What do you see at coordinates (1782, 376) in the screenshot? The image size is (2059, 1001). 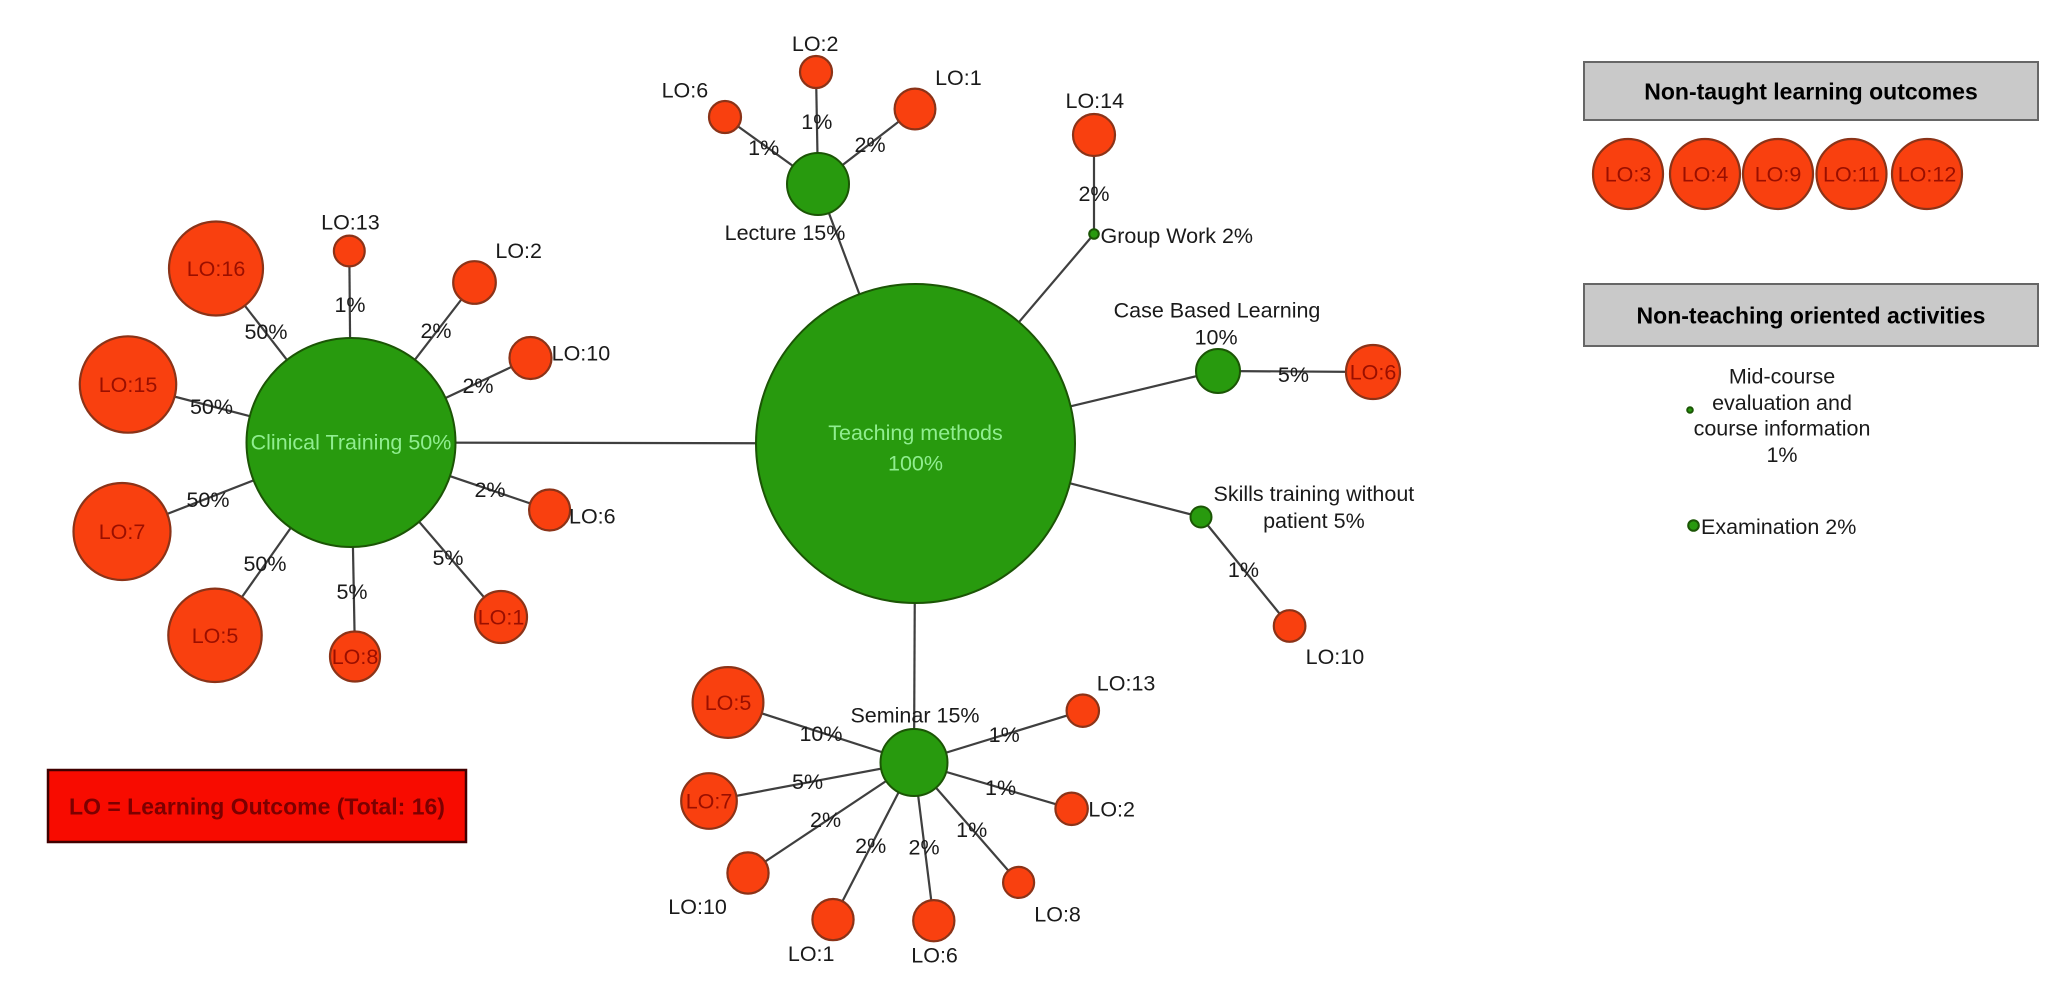 I see `svg-text: Mid-course` at bounding box center [1782, 376].